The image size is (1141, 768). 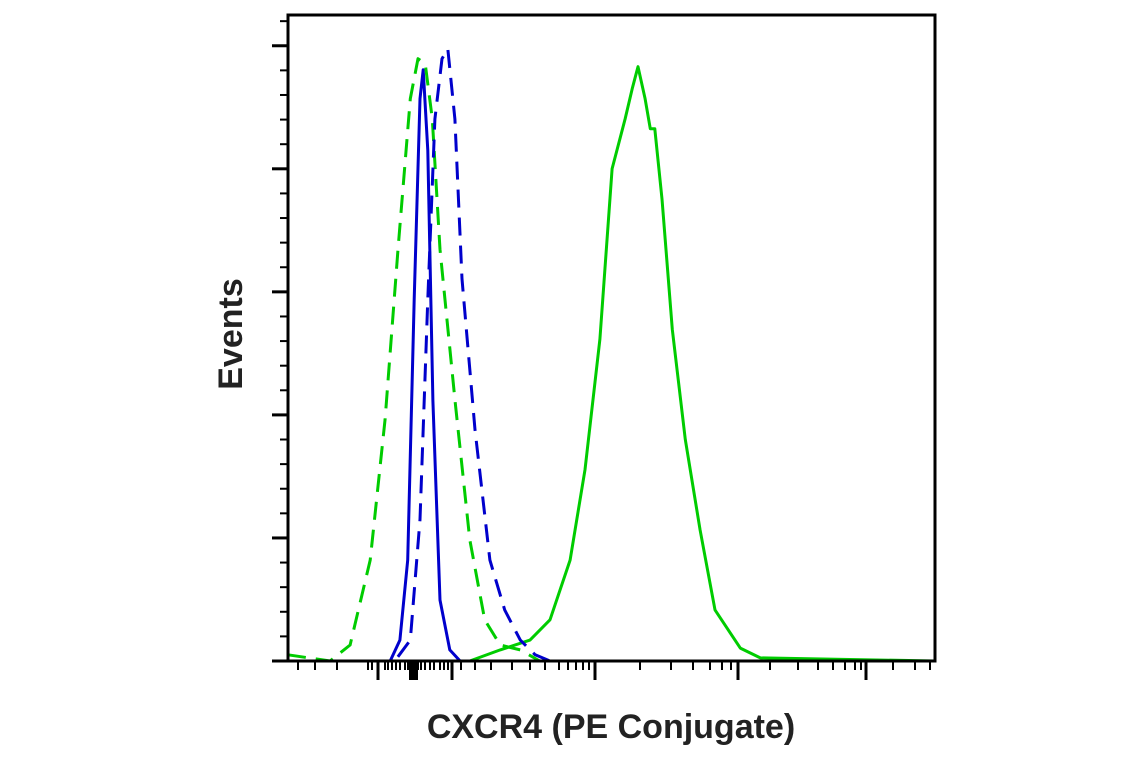 I want to click on x-axis-label: CXCR4 (PE Conjugate), so click(x=611, y=727).